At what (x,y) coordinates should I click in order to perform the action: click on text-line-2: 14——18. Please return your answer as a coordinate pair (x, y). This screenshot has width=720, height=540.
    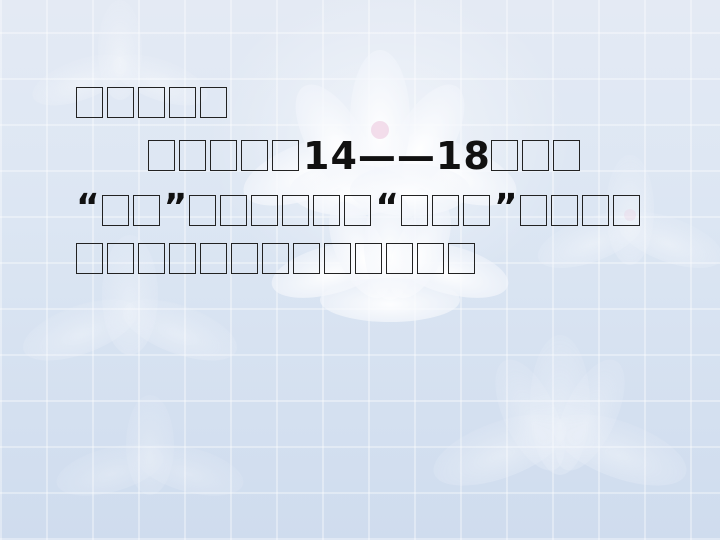
    Looking at the image, I should click on (376, 156).